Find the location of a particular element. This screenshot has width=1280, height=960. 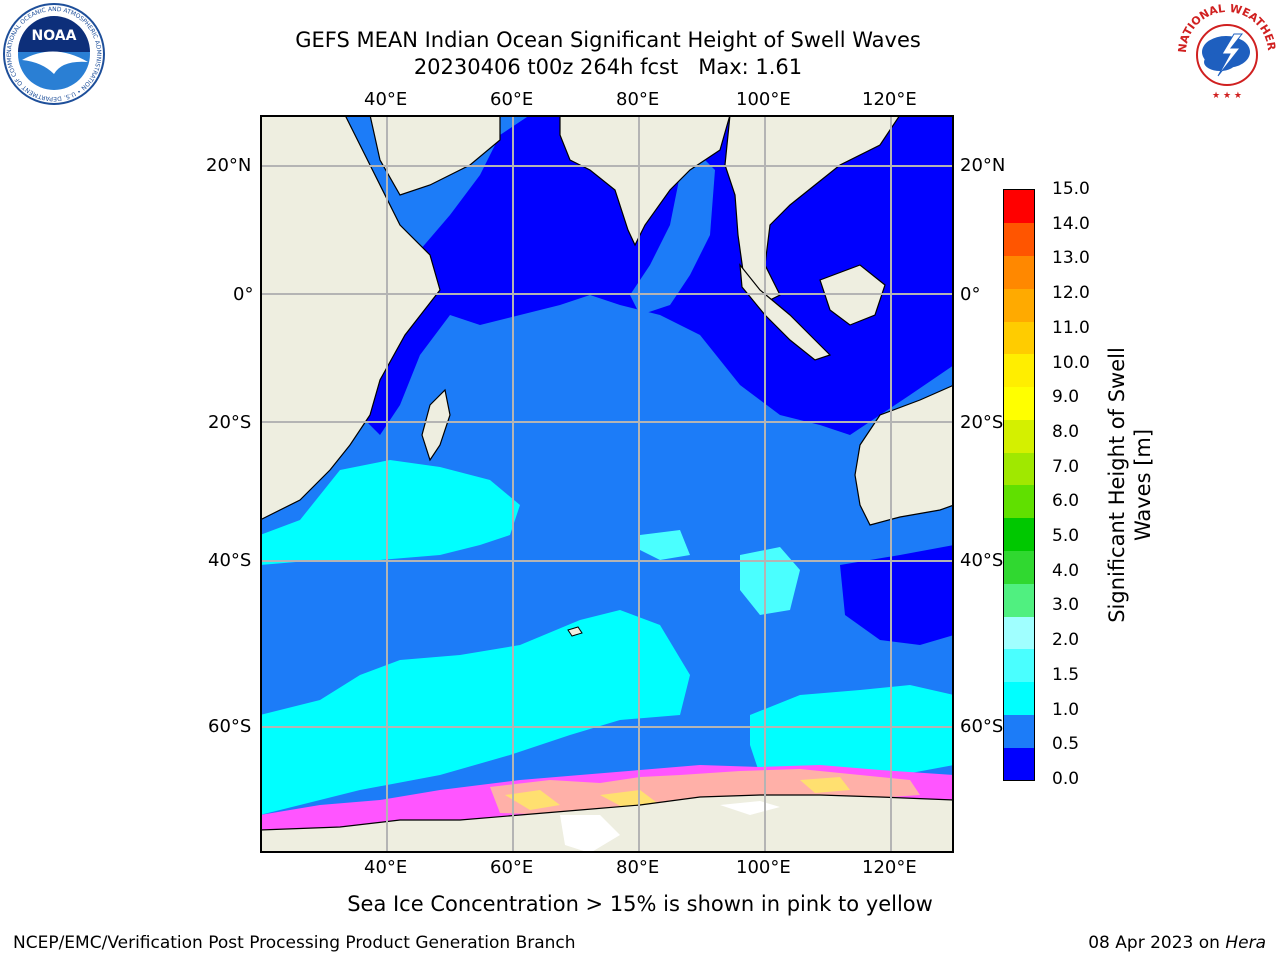

lat-label-left: 60°S is located at coordinates (230, 726).